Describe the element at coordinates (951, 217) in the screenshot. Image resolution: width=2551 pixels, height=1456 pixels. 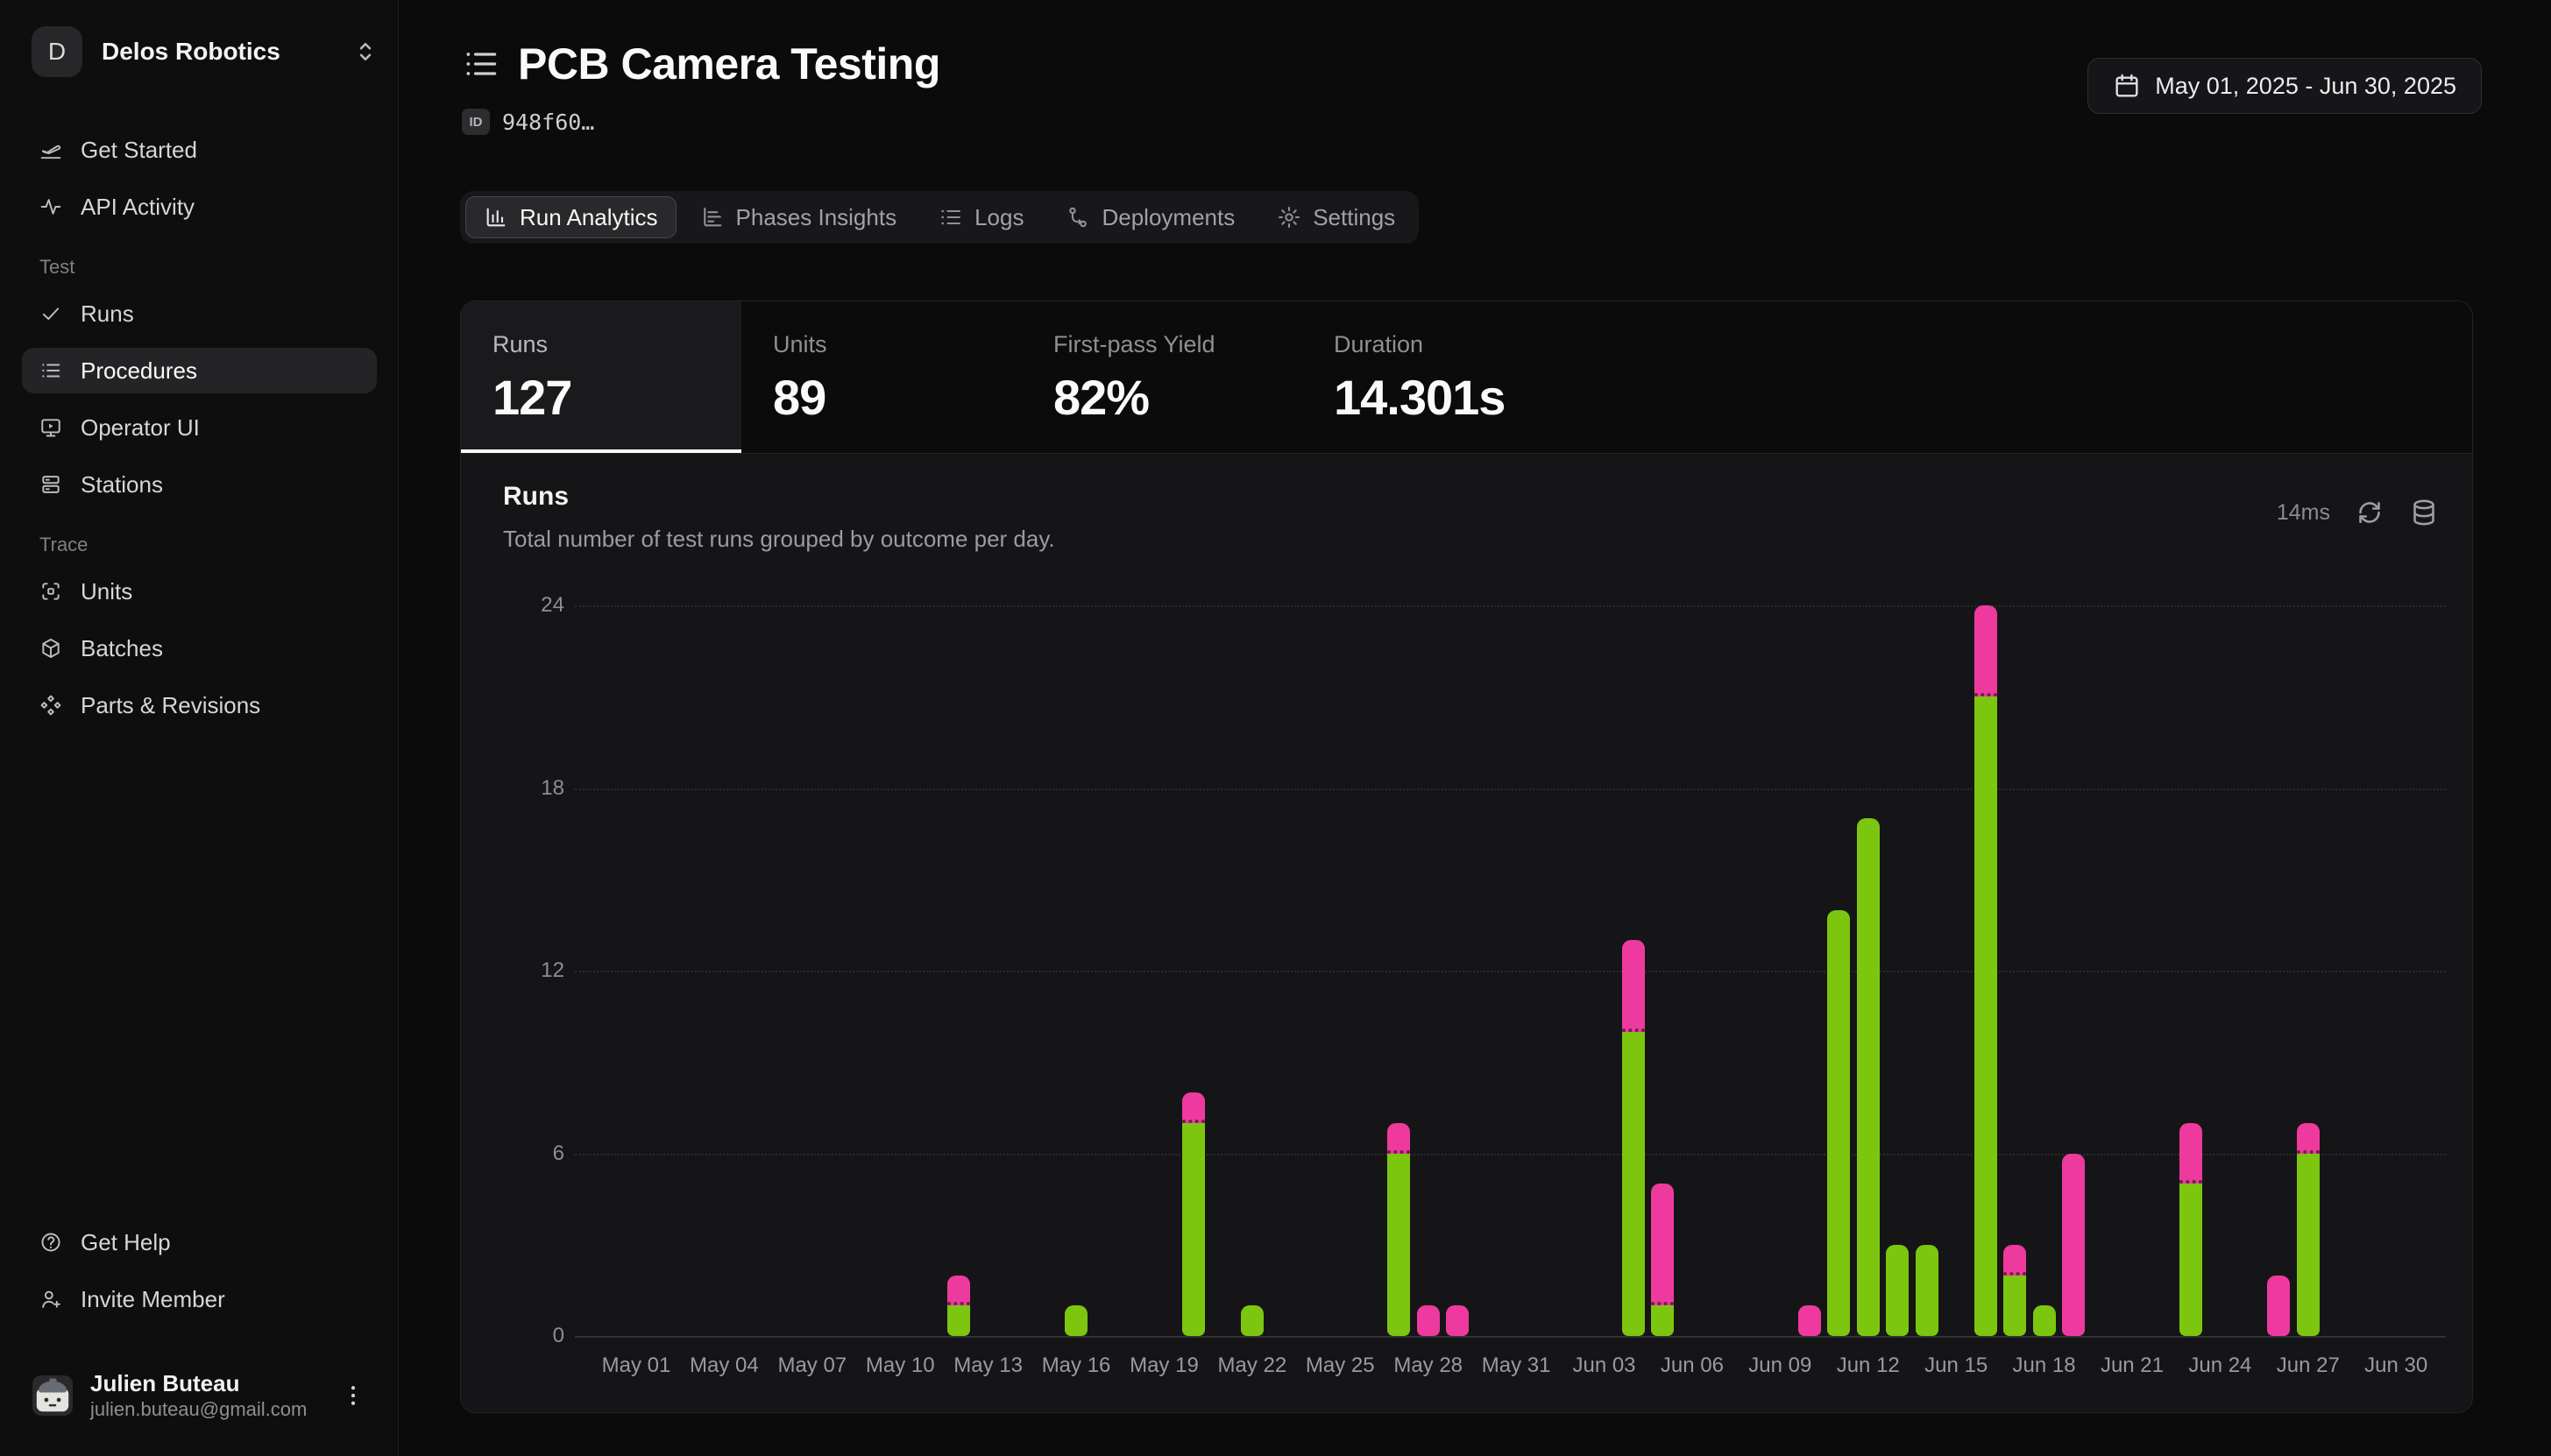
I see `rows-icon` at that location.